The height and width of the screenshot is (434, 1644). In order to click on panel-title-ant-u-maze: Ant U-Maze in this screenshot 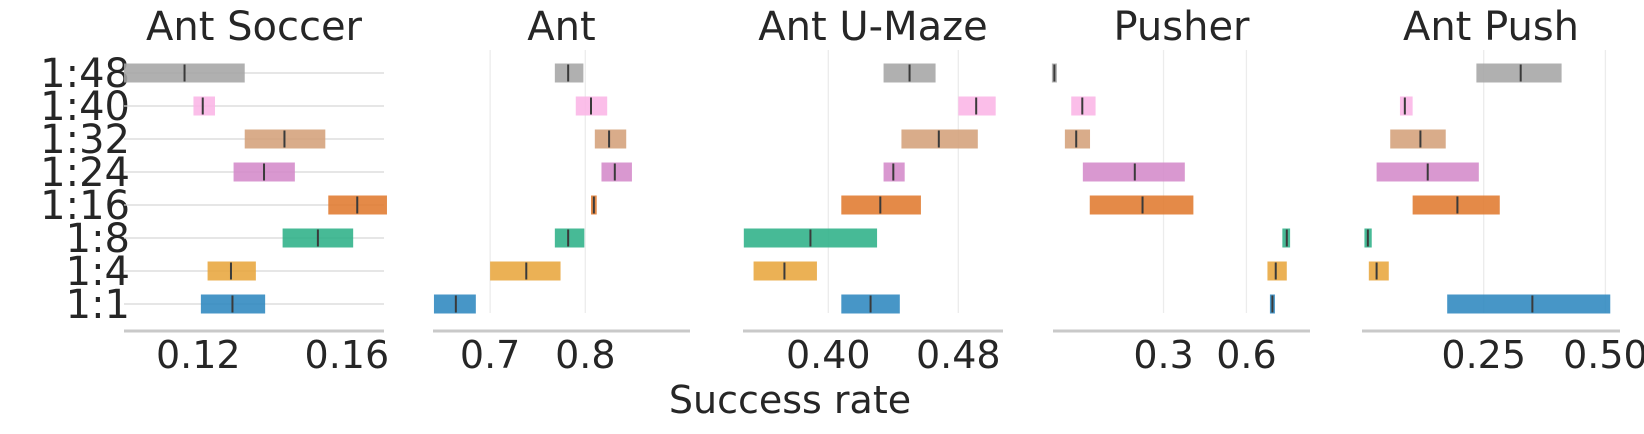, I will do `click(872, 27)`.